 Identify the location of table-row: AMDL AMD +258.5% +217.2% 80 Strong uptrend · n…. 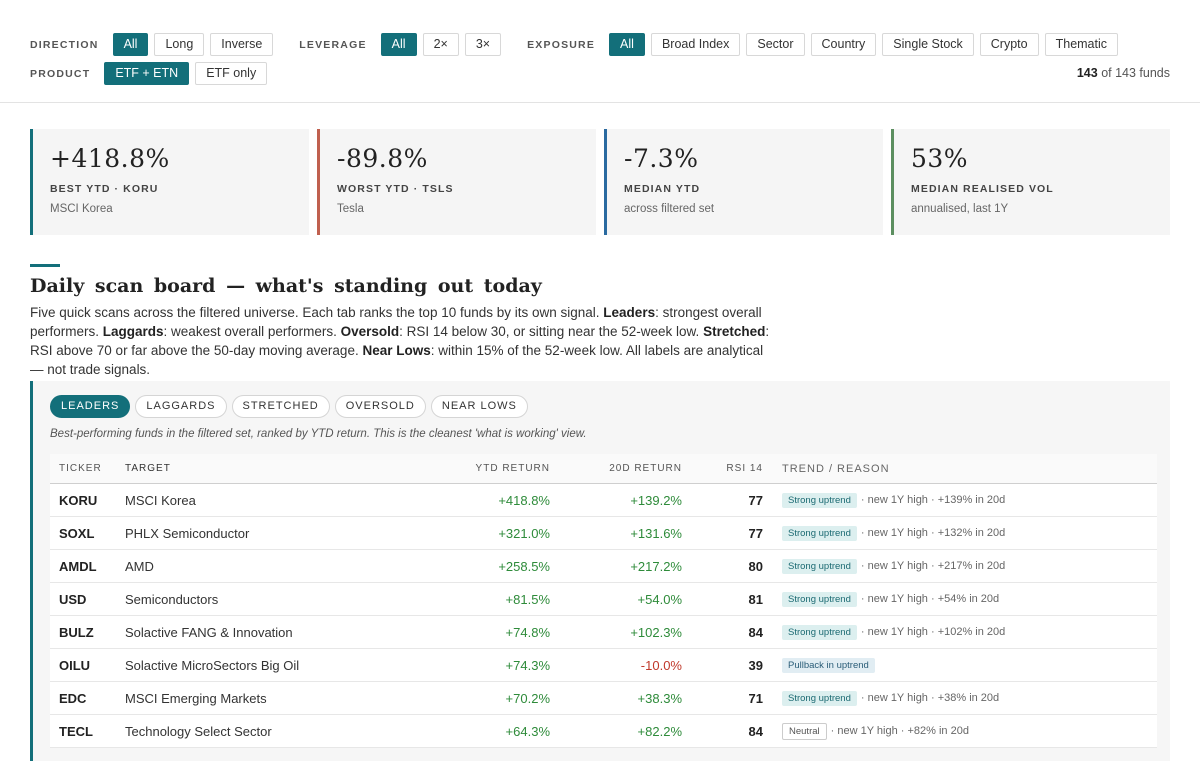
(603, 566).